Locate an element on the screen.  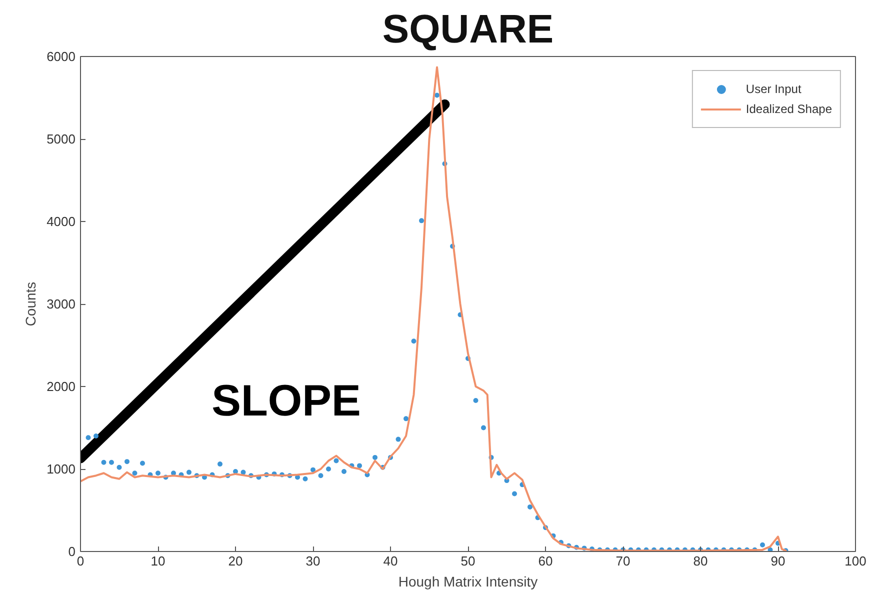
x-tick-label: 90 is located at coordinates (778, 561).